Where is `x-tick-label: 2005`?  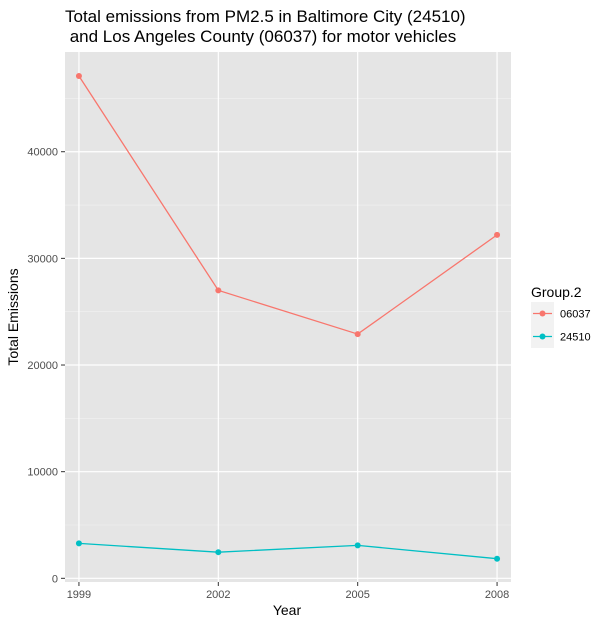
x-tick-label: 2005 is located at coordinates (357, 595).